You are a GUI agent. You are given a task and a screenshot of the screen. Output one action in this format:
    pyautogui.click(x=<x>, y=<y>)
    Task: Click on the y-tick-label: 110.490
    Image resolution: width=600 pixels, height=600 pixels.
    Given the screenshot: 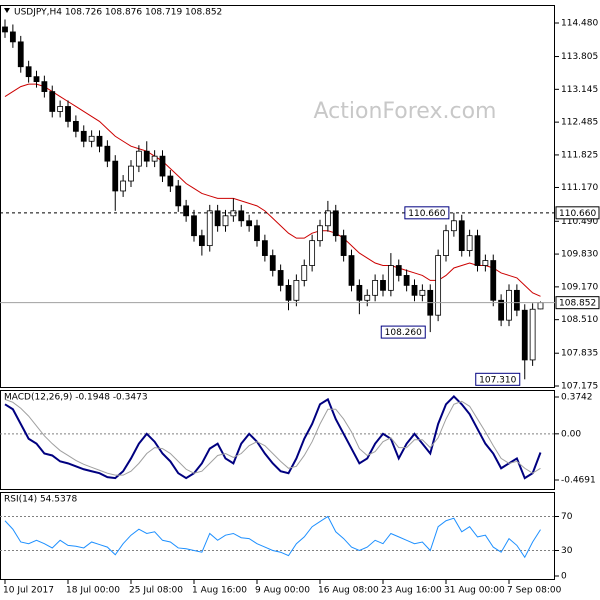 What is the action you would take?
    pyautogui.click(x=579, y=222)
    